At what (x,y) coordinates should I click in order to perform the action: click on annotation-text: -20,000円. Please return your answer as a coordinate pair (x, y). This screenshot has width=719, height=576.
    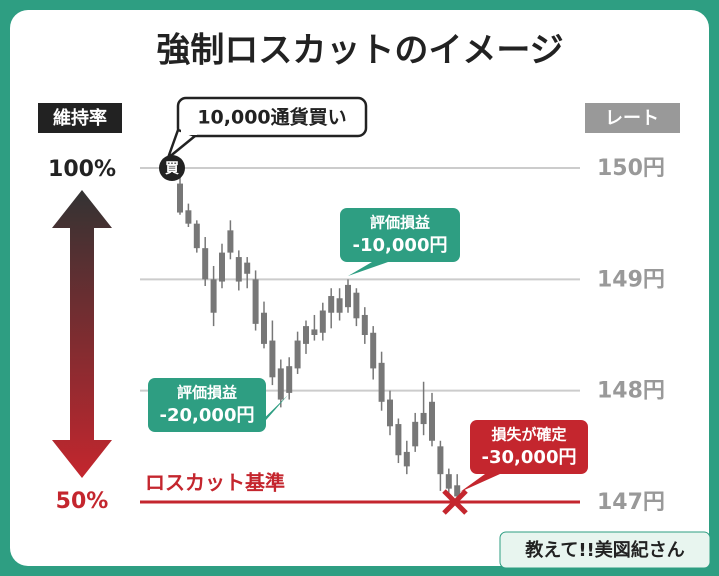
    Looking at the image, I should click on (207, 415).